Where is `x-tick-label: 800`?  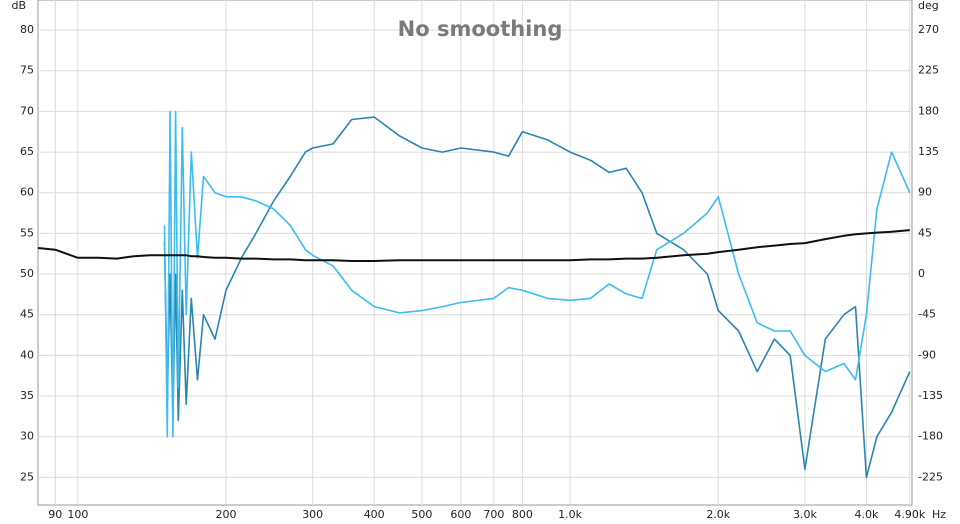
x-tick-label: 800 is located at coordinates (522, 514).